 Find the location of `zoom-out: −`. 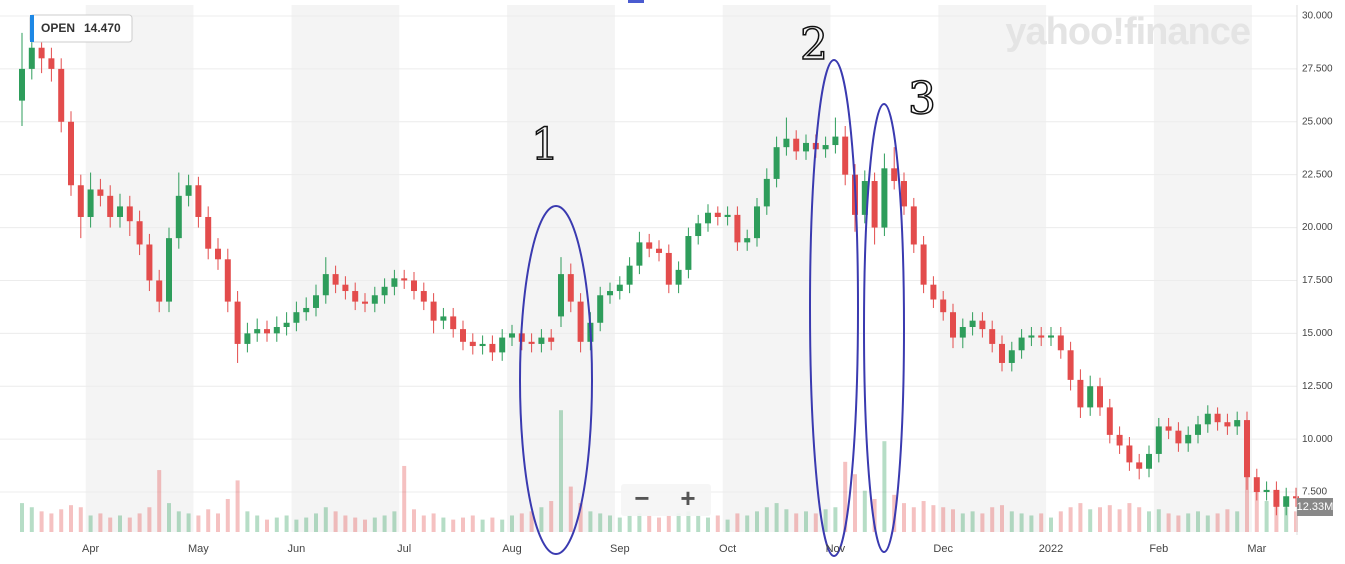

zoom-out: − is located at coordinates (641, 498).